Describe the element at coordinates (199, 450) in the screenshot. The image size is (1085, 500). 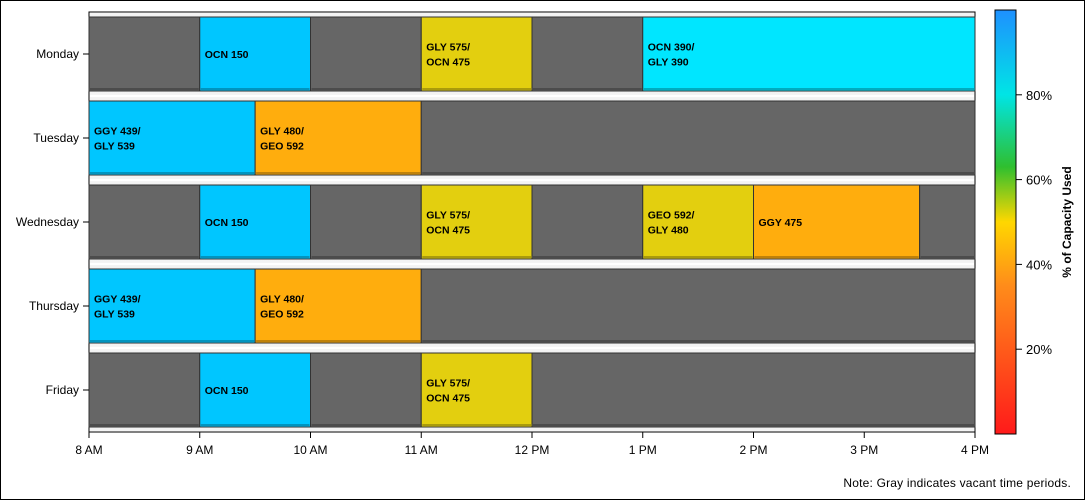
I see `x-tick-label: 9 AM` at that location.